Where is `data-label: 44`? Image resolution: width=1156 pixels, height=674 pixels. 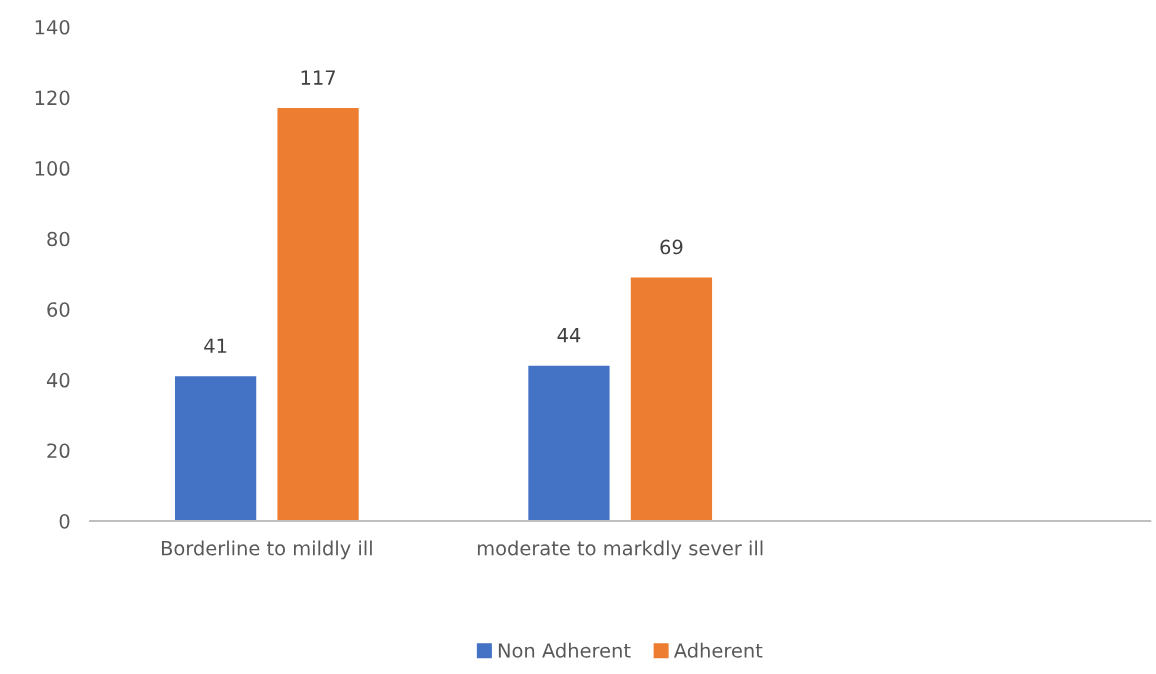 data-label: 44 is located at coordinates (569, 335).